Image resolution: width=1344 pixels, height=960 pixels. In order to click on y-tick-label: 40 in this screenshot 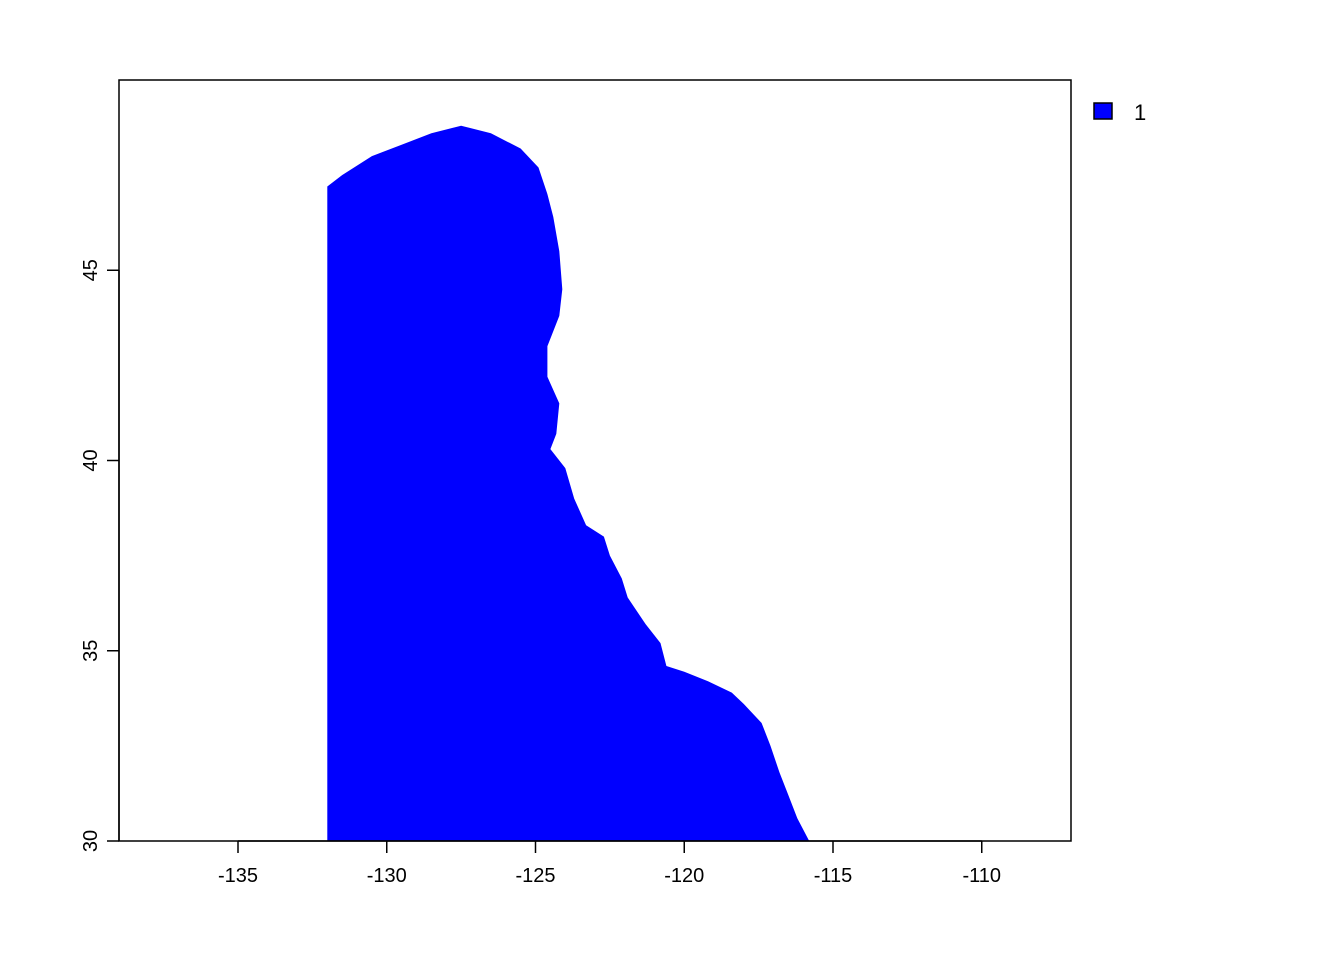, I will do `click(91, 460)`.